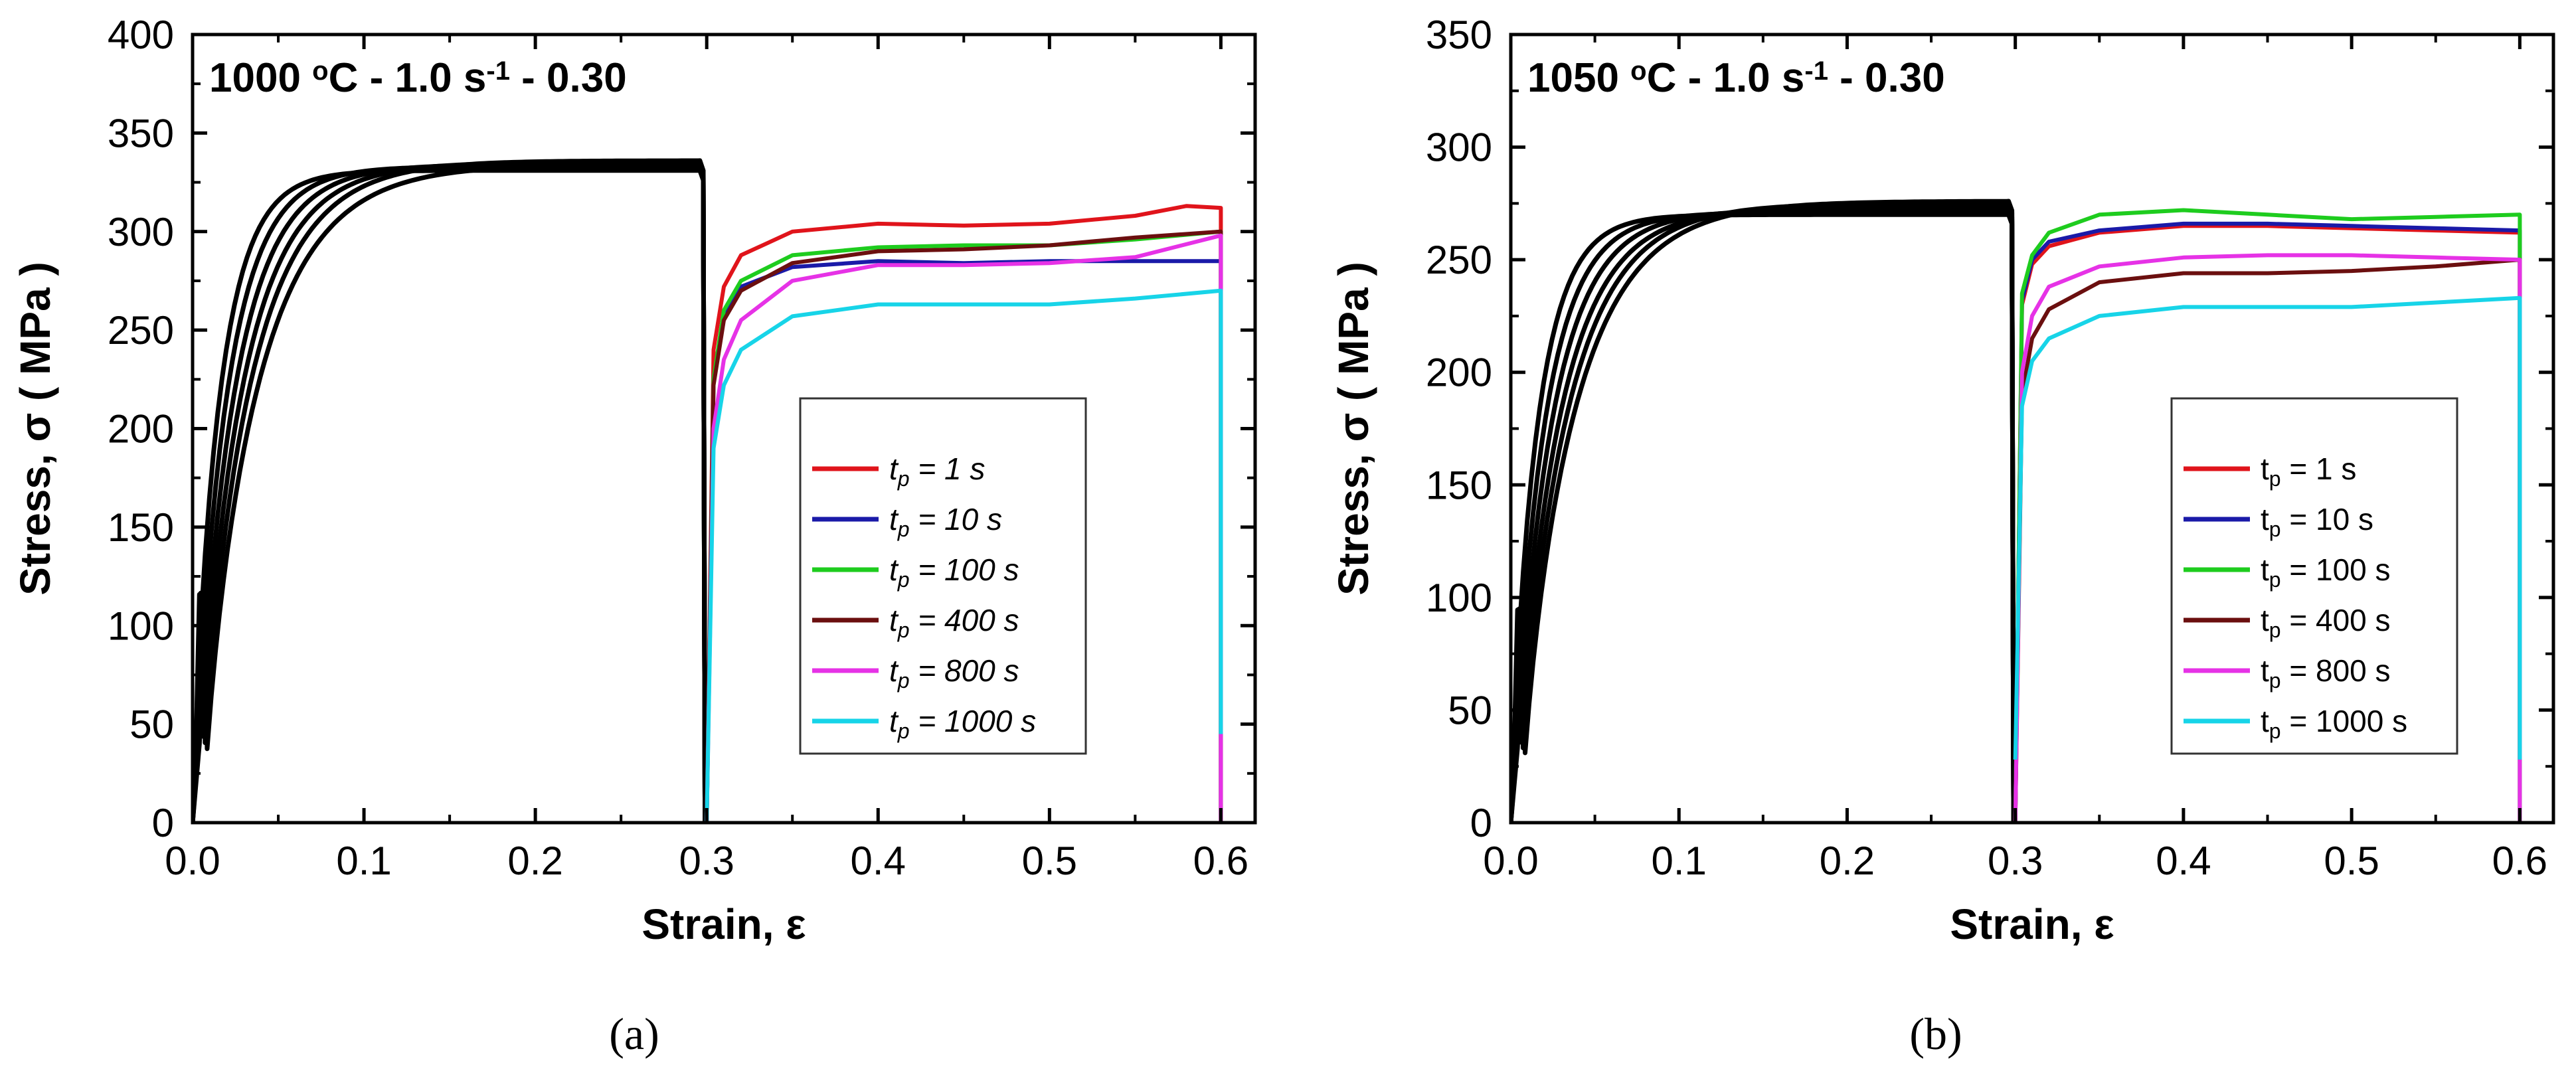 Image resolution: width=2576 pixels, height=1065 pixels. Describe the element at coordinates (1459, 147) in the screenshot. I see `chart-b-ytick-label: 300` at that location.